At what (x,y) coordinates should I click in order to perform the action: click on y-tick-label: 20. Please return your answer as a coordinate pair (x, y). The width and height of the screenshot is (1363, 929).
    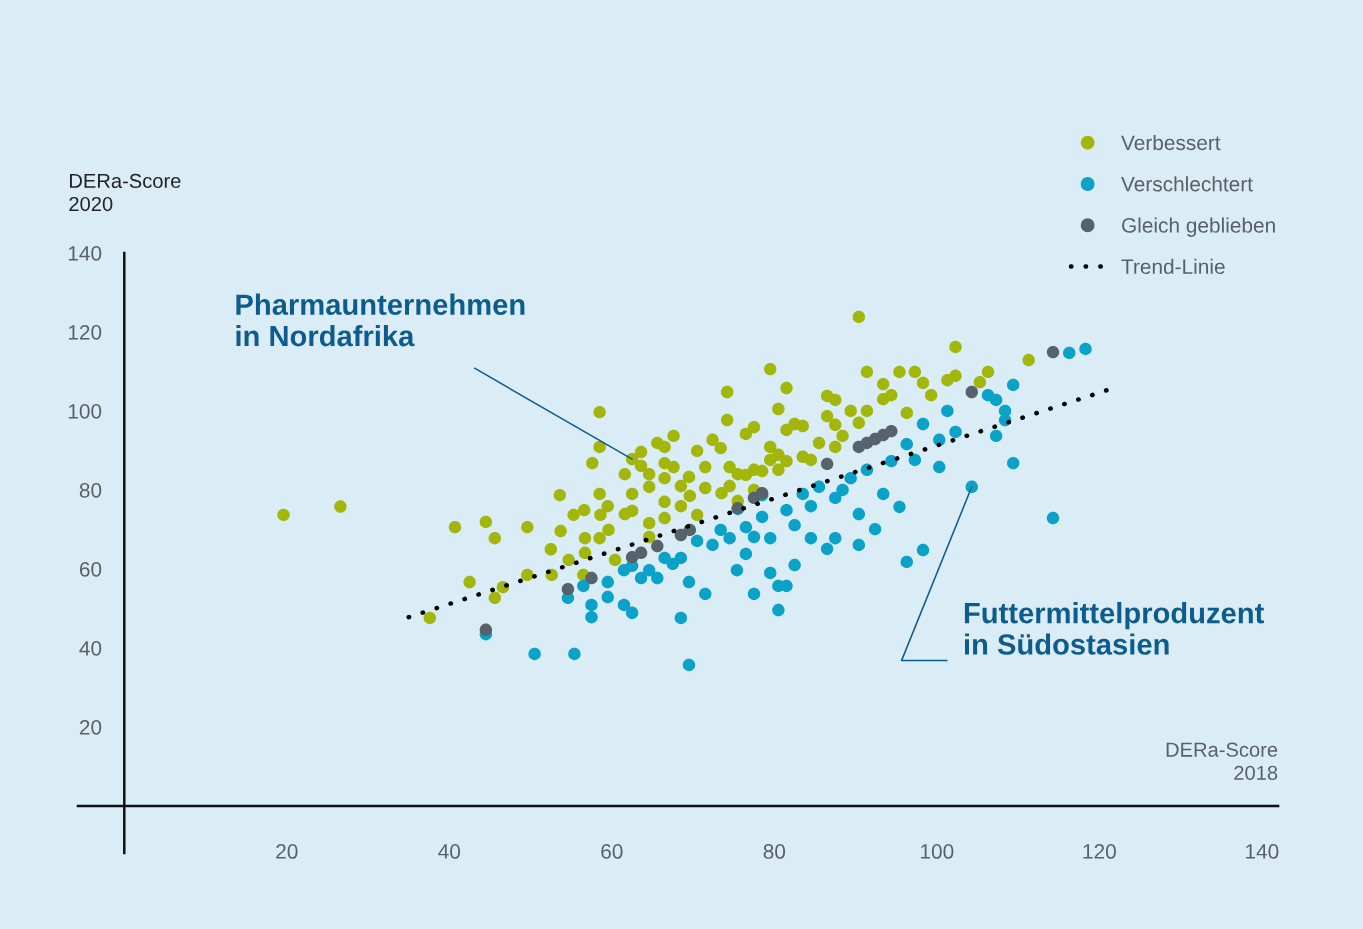
    Looking at the image, I should click on (90, 727).